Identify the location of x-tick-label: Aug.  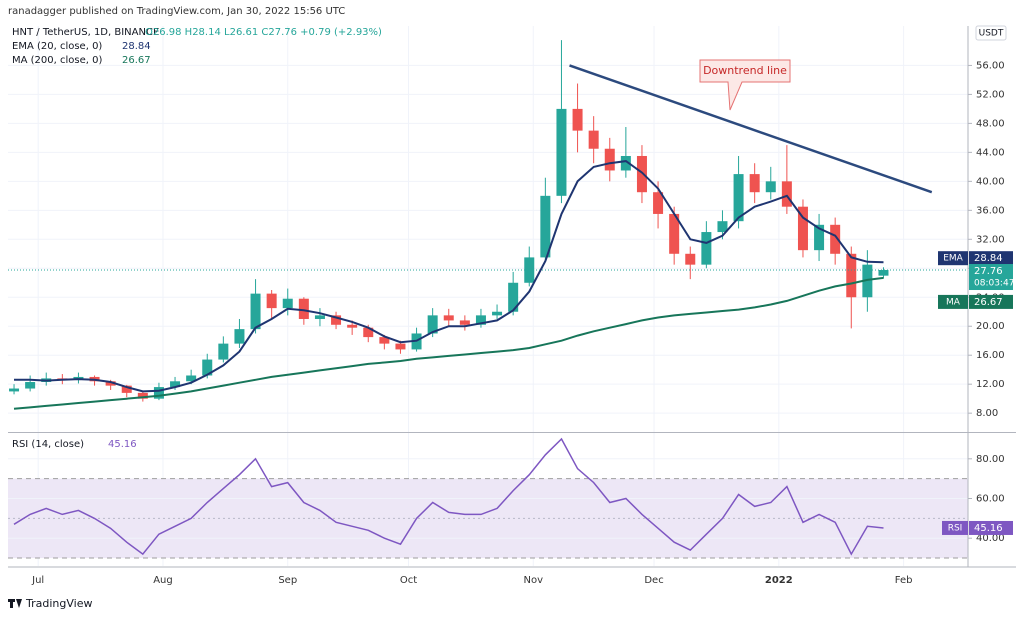
(163, 580).